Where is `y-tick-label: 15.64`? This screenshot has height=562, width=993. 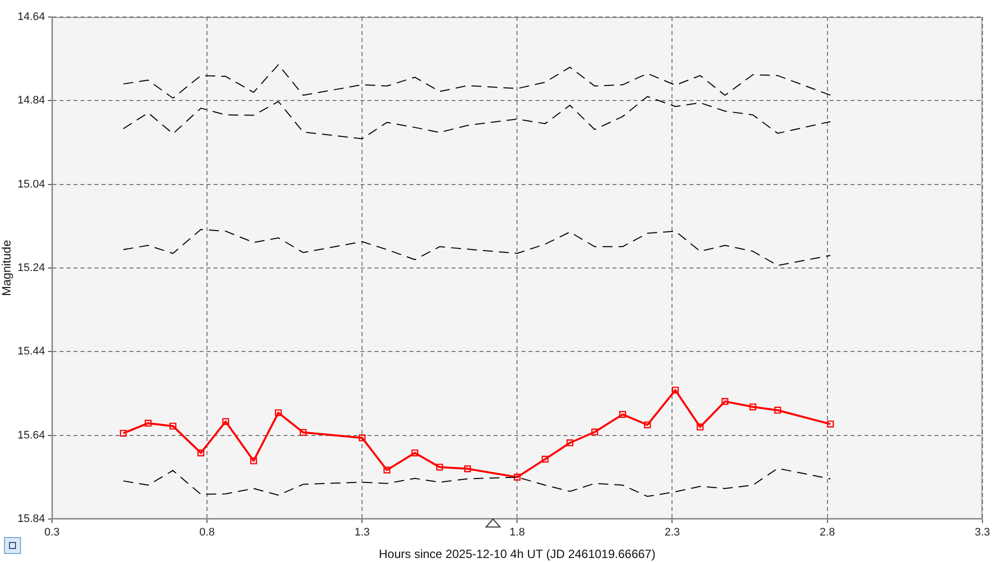 y-tick-label: 15.64 is located at coordinates (31, 435).